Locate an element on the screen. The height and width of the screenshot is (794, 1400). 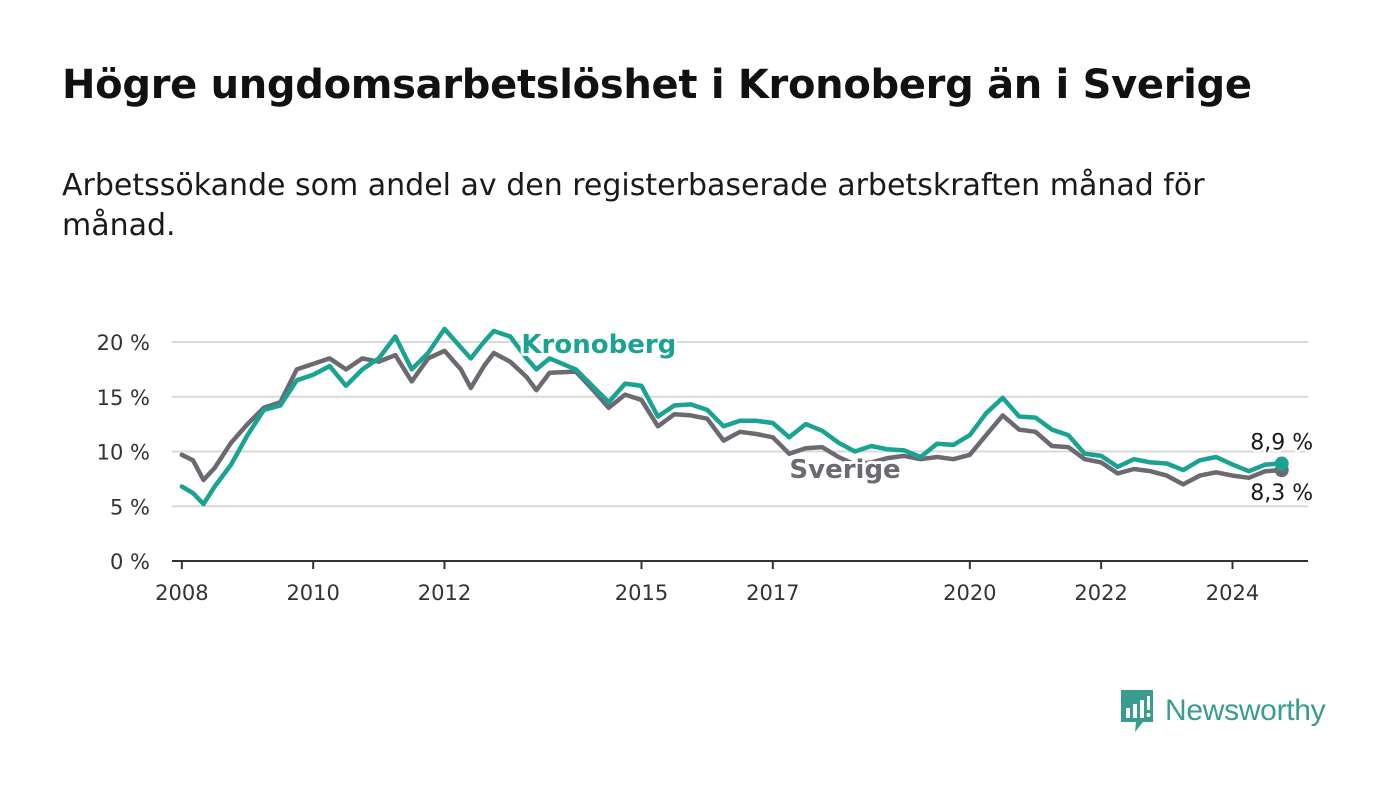
series-line-sverige is located at coordinates (731, 417).